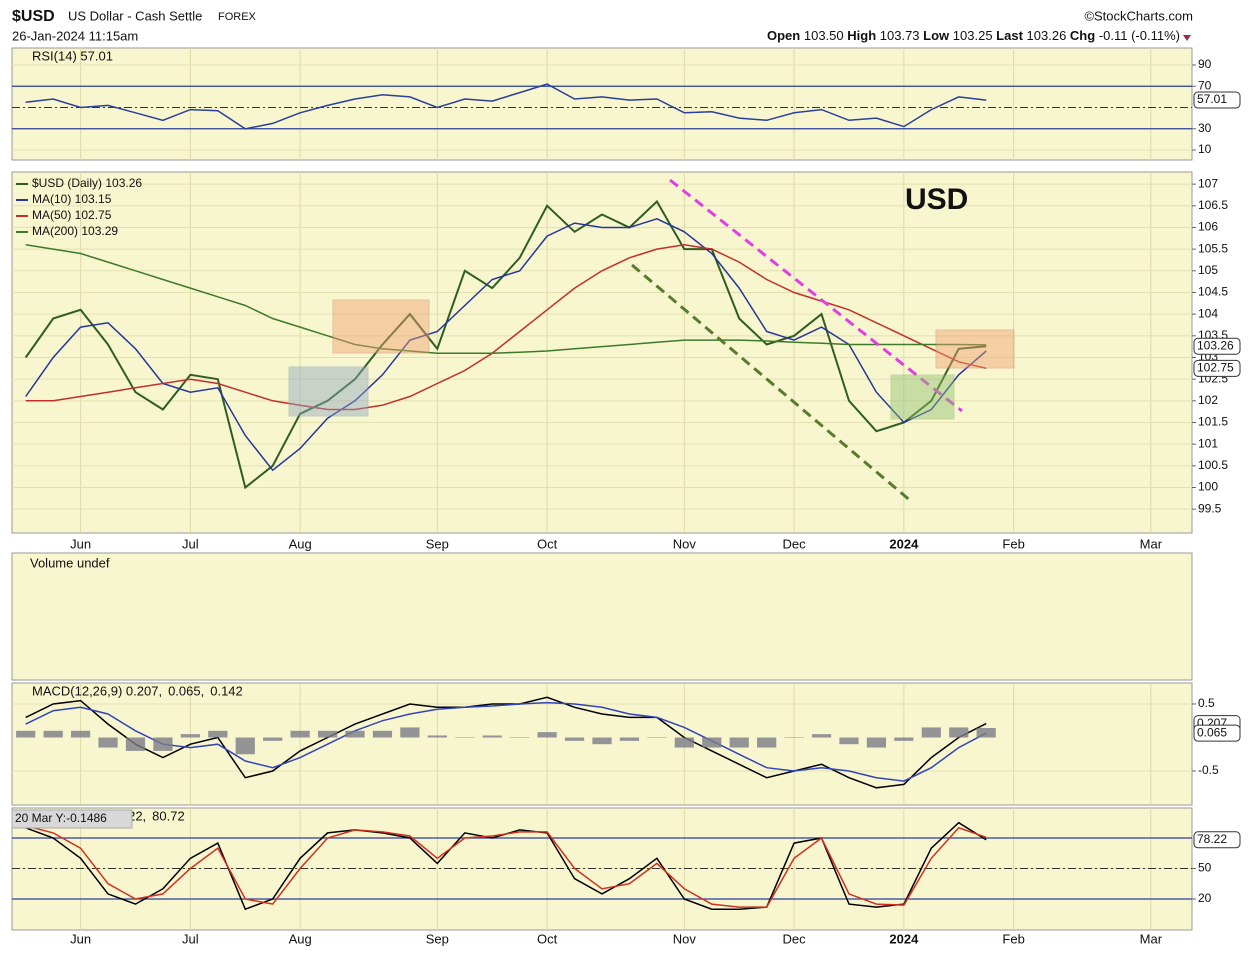 The width and height of the screenshot is (1257, 954). Describe the element at coordinates (1213, 465) in the screenshot. I see `y-tick-label: 100.5` at that location.